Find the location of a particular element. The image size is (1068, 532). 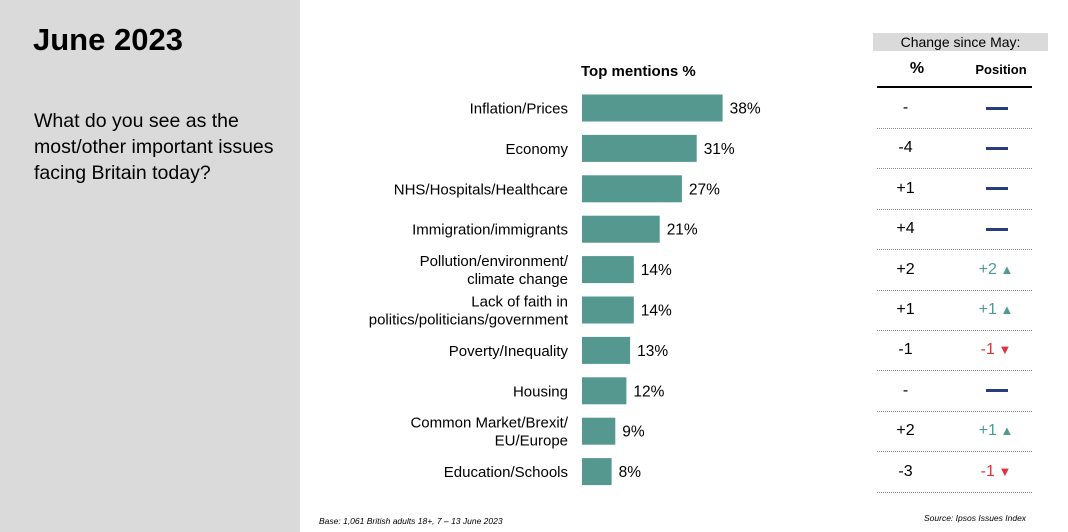

header-rule is located at coordinates (954, 87).